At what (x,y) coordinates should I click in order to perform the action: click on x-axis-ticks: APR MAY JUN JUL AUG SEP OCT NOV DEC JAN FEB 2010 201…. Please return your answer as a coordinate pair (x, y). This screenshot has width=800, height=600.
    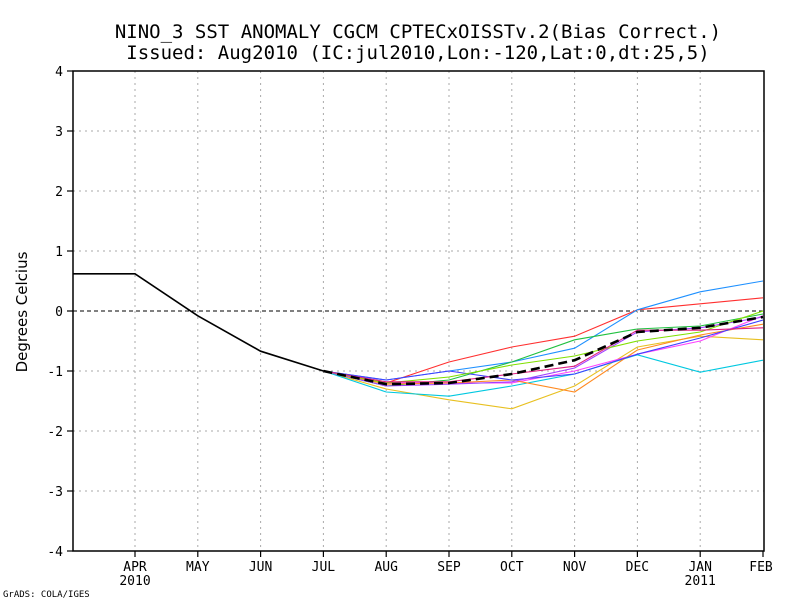
    Looking at the image, I should click on (446, 570).